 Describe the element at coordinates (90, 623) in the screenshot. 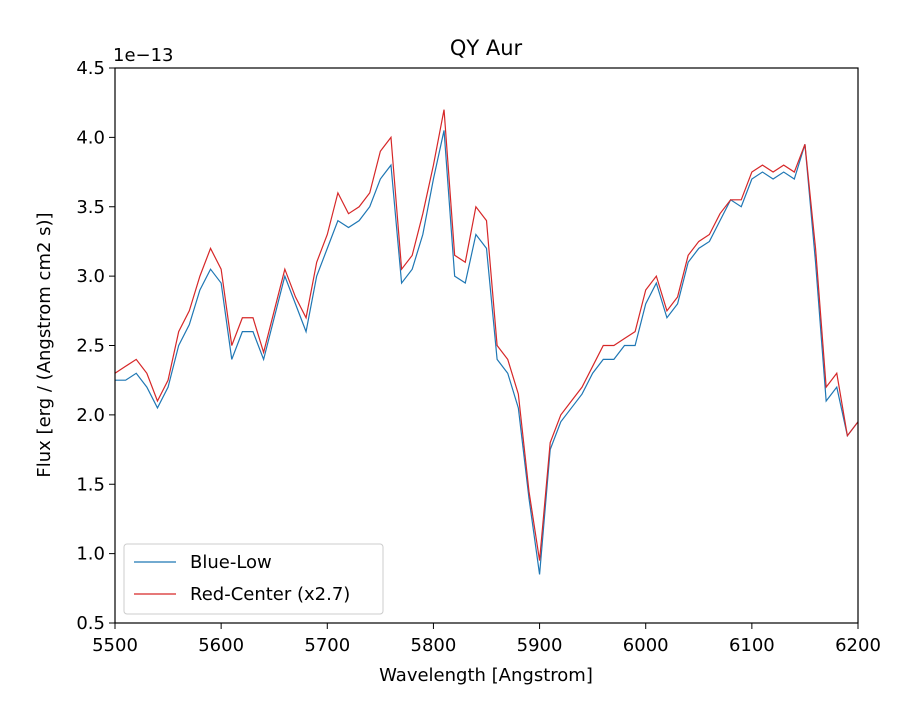

I see `y-tick-label: 0.5` at that location.